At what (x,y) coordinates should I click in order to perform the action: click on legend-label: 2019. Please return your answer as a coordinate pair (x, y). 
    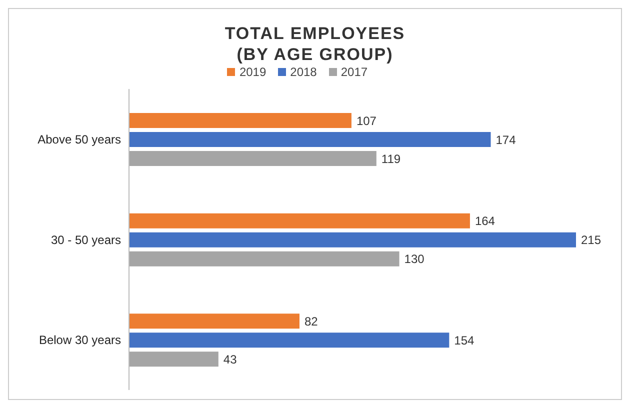
    Looking at the image, I should click on (252, 72).